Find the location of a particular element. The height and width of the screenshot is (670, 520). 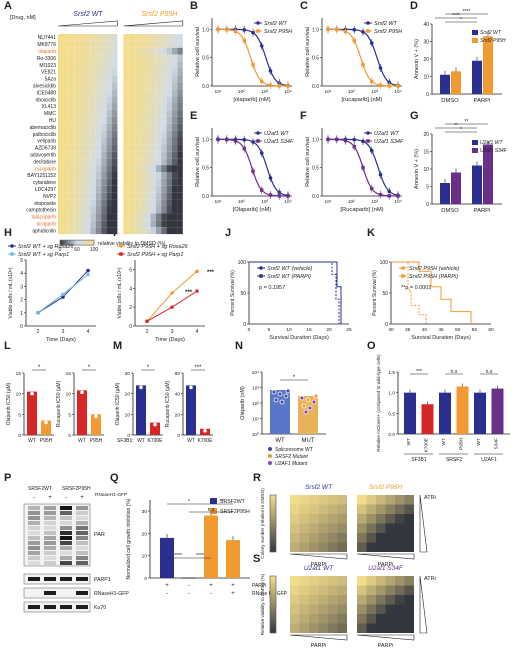

x-tick-label: 10³ is located at coordinates (374, 202).